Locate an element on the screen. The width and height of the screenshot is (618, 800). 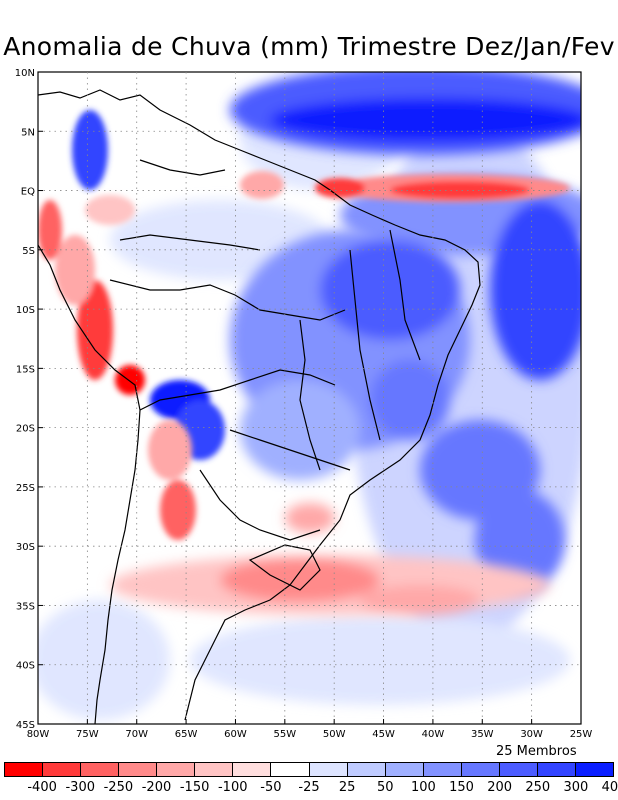
latitude-label: 5S is located at coordinates (28, 251).